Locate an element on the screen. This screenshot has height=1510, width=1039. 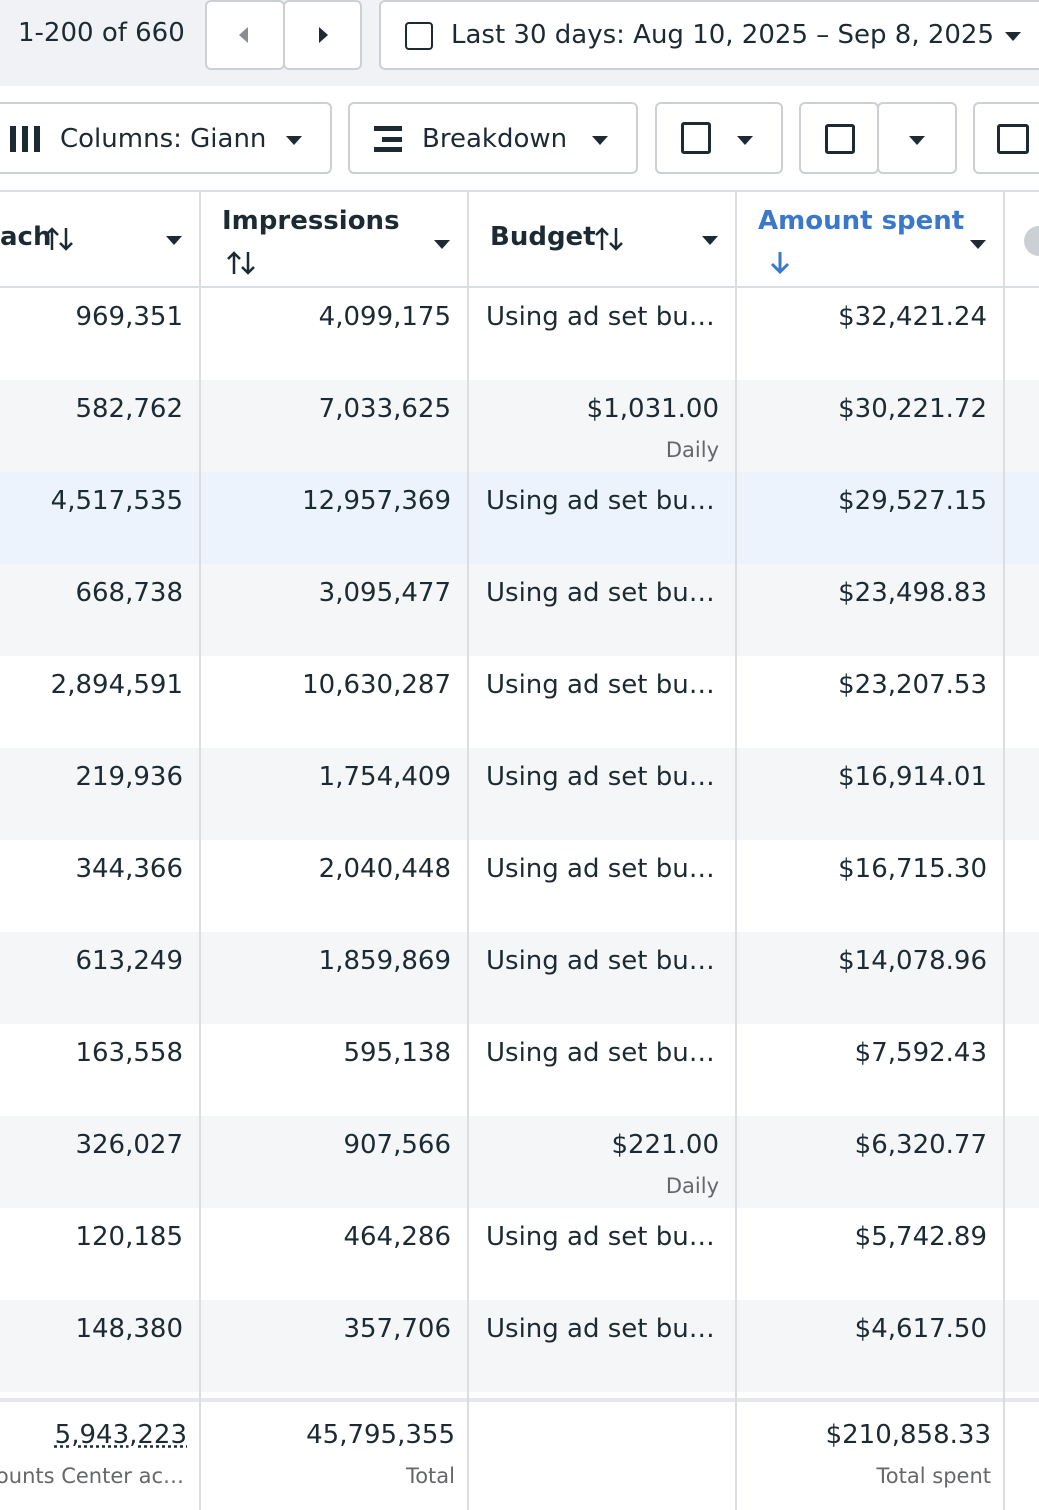
header-label: Impressions is located at coordinates (311, 221).